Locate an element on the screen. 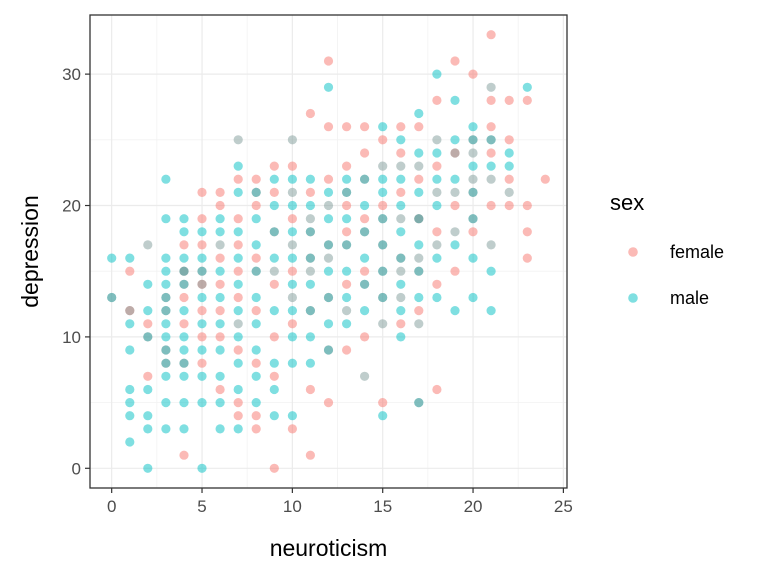 The width and height of the screenshot is (768, 576). y-axis: 0 10 20 30 is located at coordinates (76, 271).